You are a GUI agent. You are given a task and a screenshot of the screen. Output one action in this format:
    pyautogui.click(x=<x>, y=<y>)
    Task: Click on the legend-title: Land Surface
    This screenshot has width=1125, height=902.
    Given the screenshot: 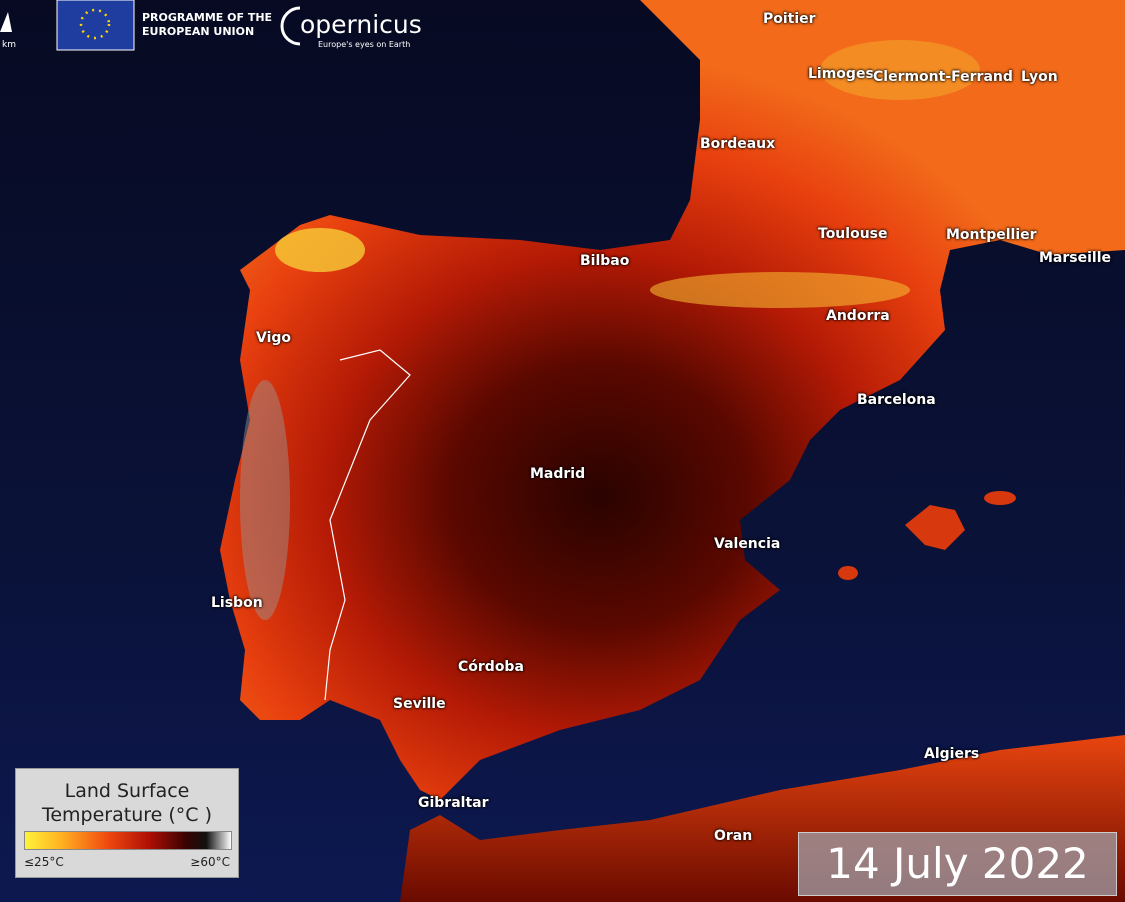 What is the action you would take?
    pyautogui.click(x=127, y=791)
    